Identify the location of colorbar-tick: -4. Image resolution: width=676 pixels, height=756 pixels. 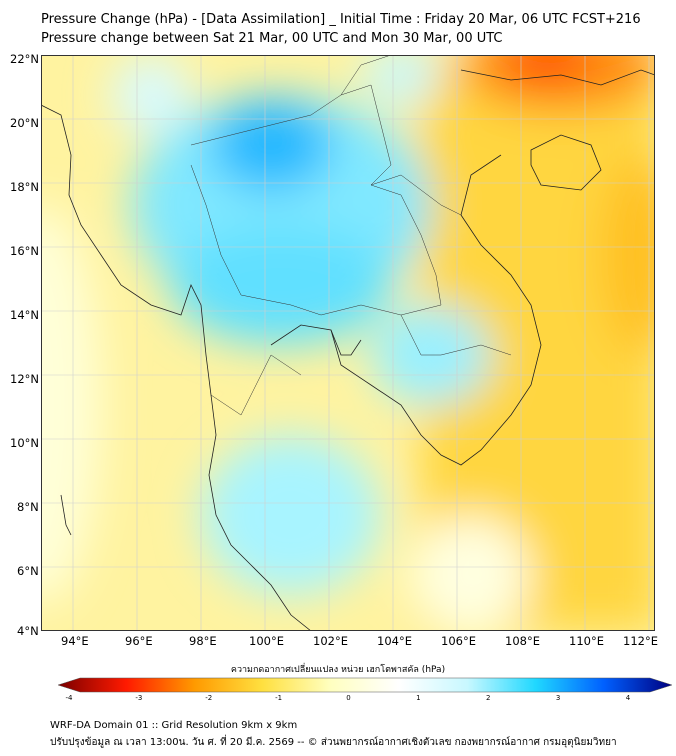
(69, 698).